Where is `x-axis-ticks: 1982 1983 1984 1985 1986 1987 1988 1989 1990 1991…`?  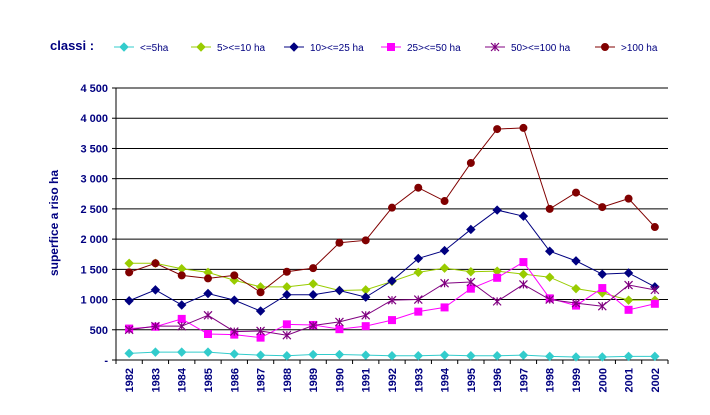 x-axis-ticks: 1982 1983 1984 1985 1986 1987 1988 1989 1990 1991… is located at coordinates (392, 376).